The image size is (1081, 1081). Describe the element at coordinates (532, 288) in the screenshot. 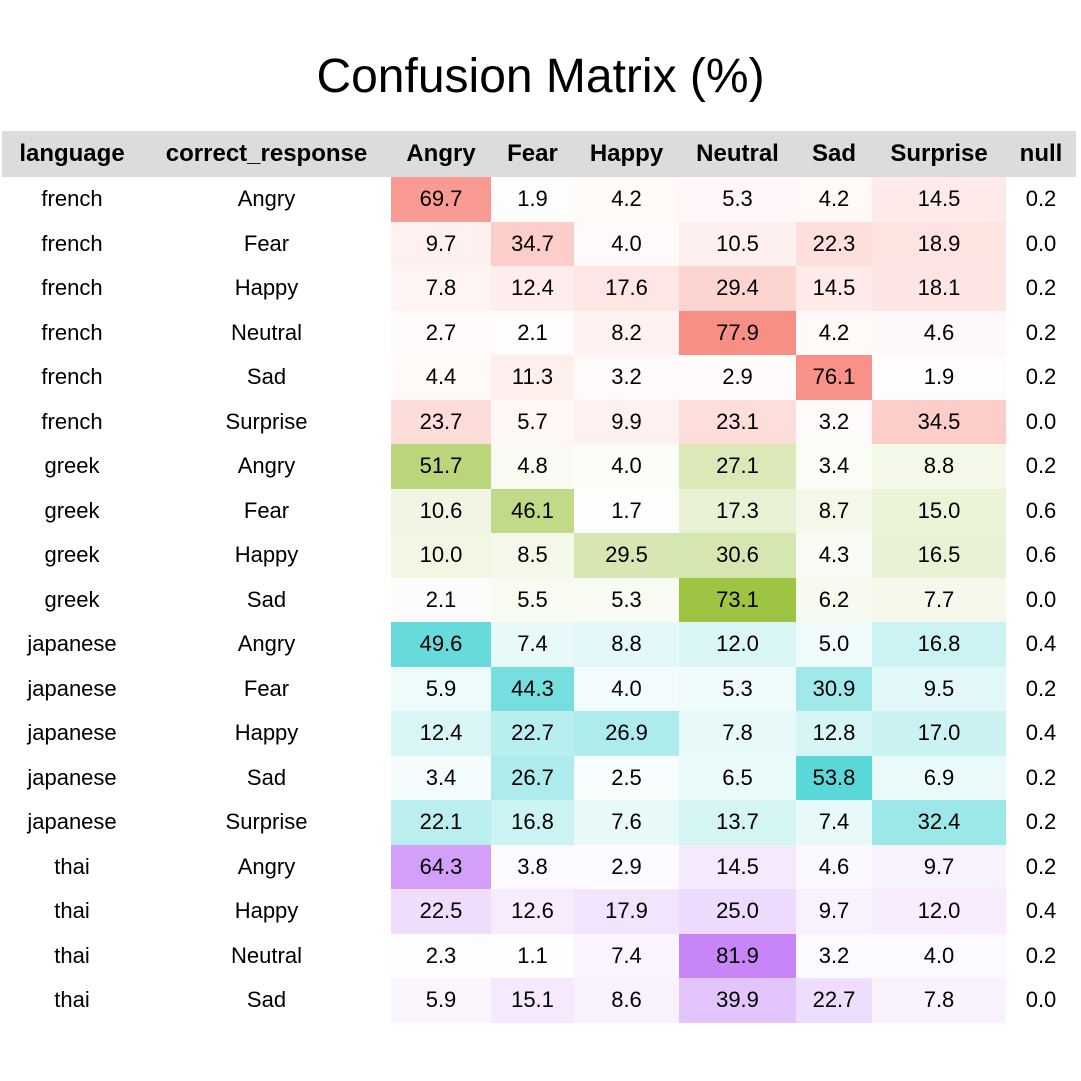

I see `heatmap-cell-fear: 12.4` at that location.